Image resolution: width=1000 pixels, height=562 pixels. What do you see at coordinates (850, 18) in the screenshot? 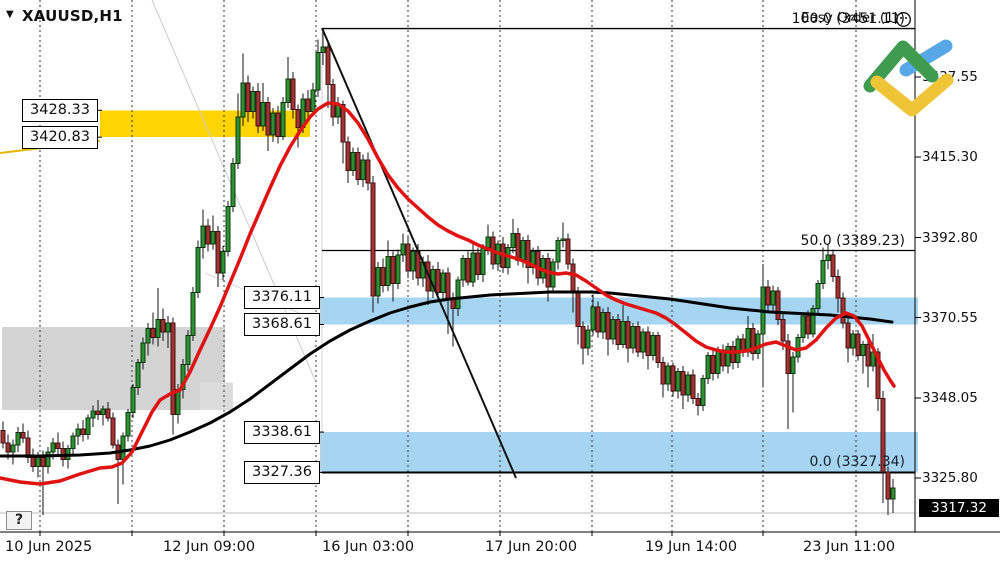
I see `easy-order-label: Easy Order (1)` at bounding box center [850, 18].